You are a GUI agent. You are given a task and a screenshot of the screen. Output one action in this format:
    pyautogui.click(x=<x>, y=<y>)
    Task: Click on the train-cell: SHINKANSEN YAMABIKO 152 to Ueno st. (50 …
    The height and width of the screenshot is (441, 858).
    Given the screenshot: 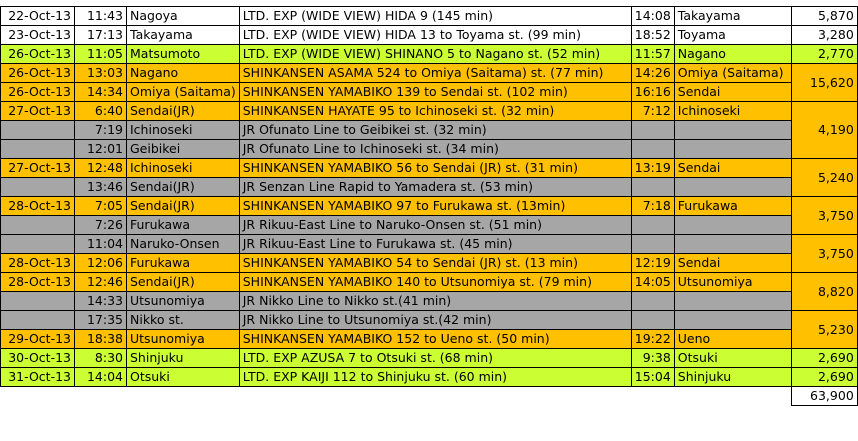 What is the action you would take?
    pyautogui.click(x=435, y=339)
    